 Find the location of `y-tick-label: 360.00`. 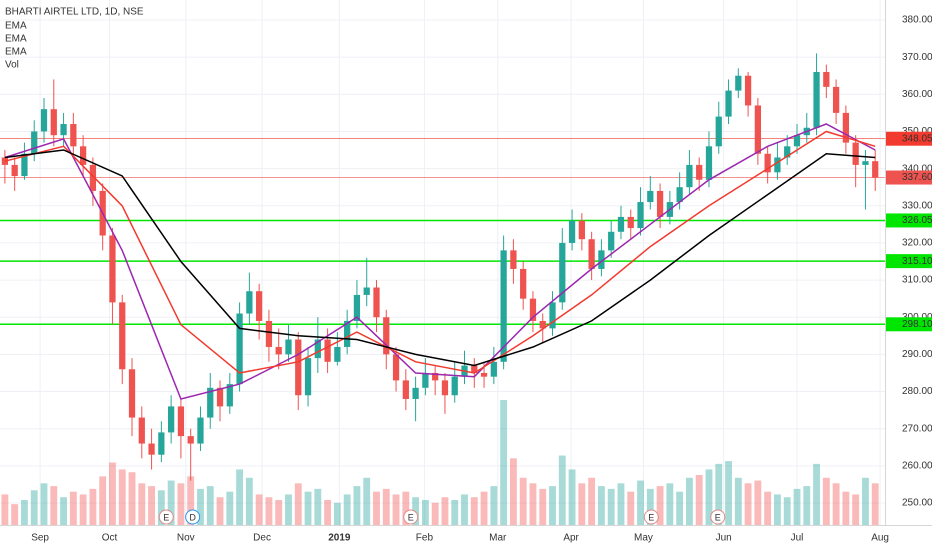

y-tick-label: 360.00 is located at coordinates (917, 94).